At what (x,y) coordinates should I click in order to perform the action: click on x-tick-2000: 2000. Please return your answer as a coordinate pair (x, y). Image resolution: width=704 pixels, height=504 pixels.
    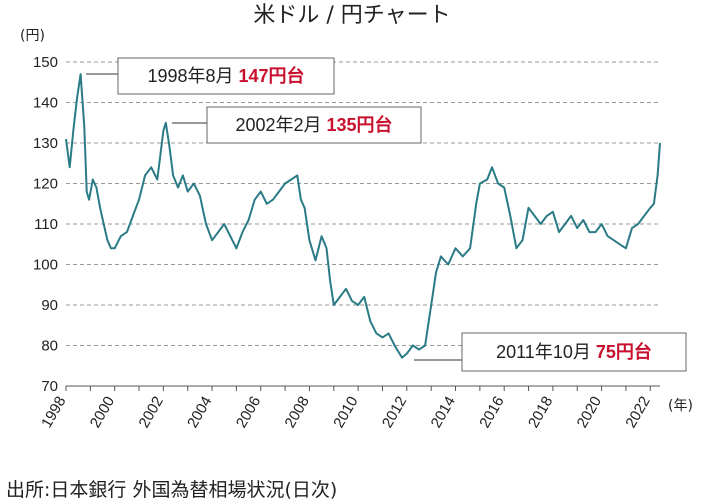
    Looking at the image, I should click on (102, 412).